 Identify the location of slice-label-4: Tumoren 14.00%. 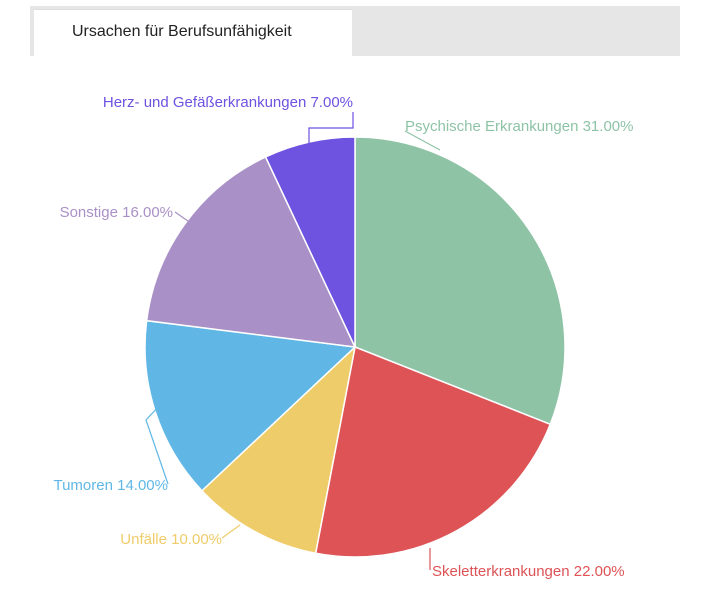
(110, 485).